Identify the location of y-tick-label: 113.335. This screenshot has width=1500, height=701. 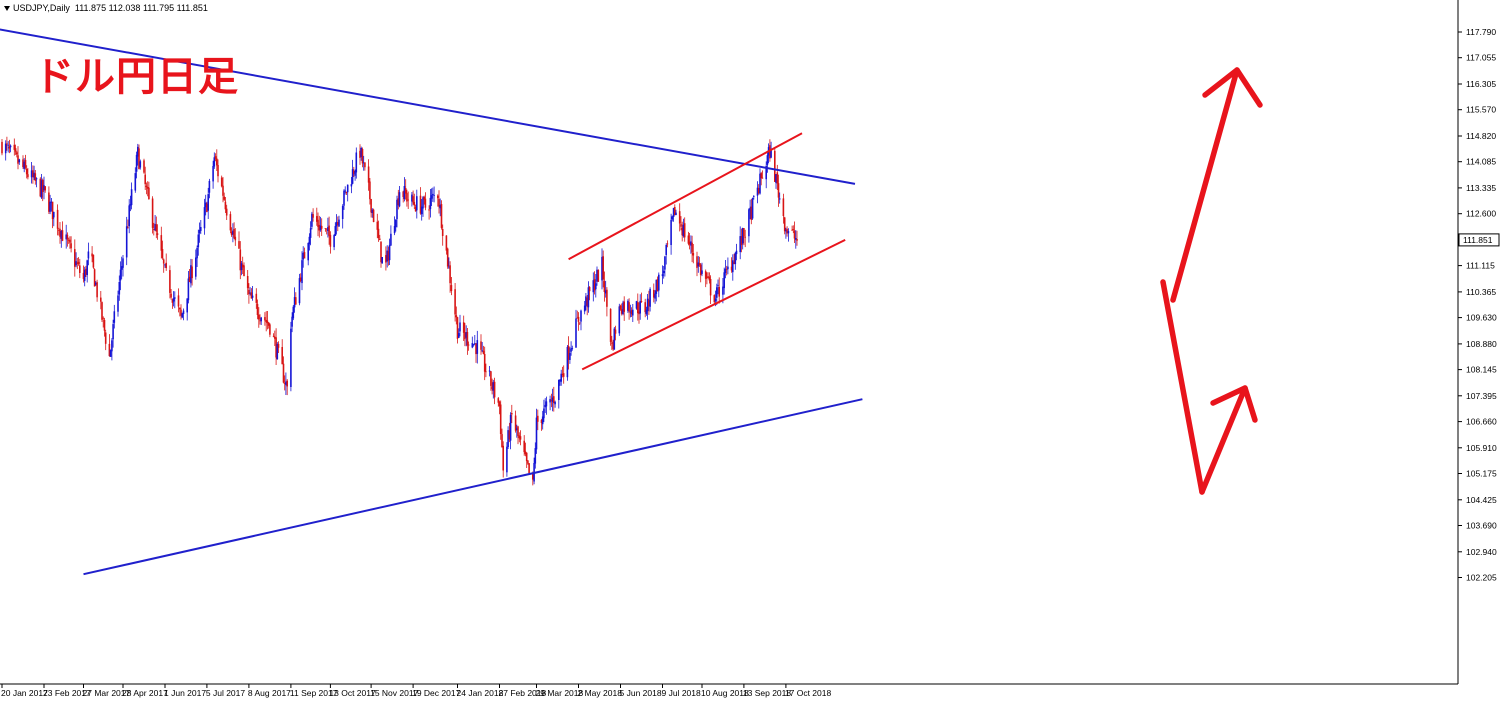
(1481, 188).